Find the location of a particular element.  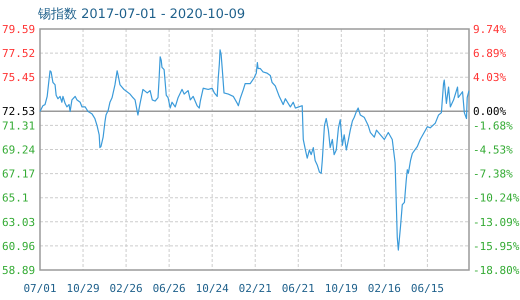

y-tick-label: 75.45 is located at coordinates (19, 77).